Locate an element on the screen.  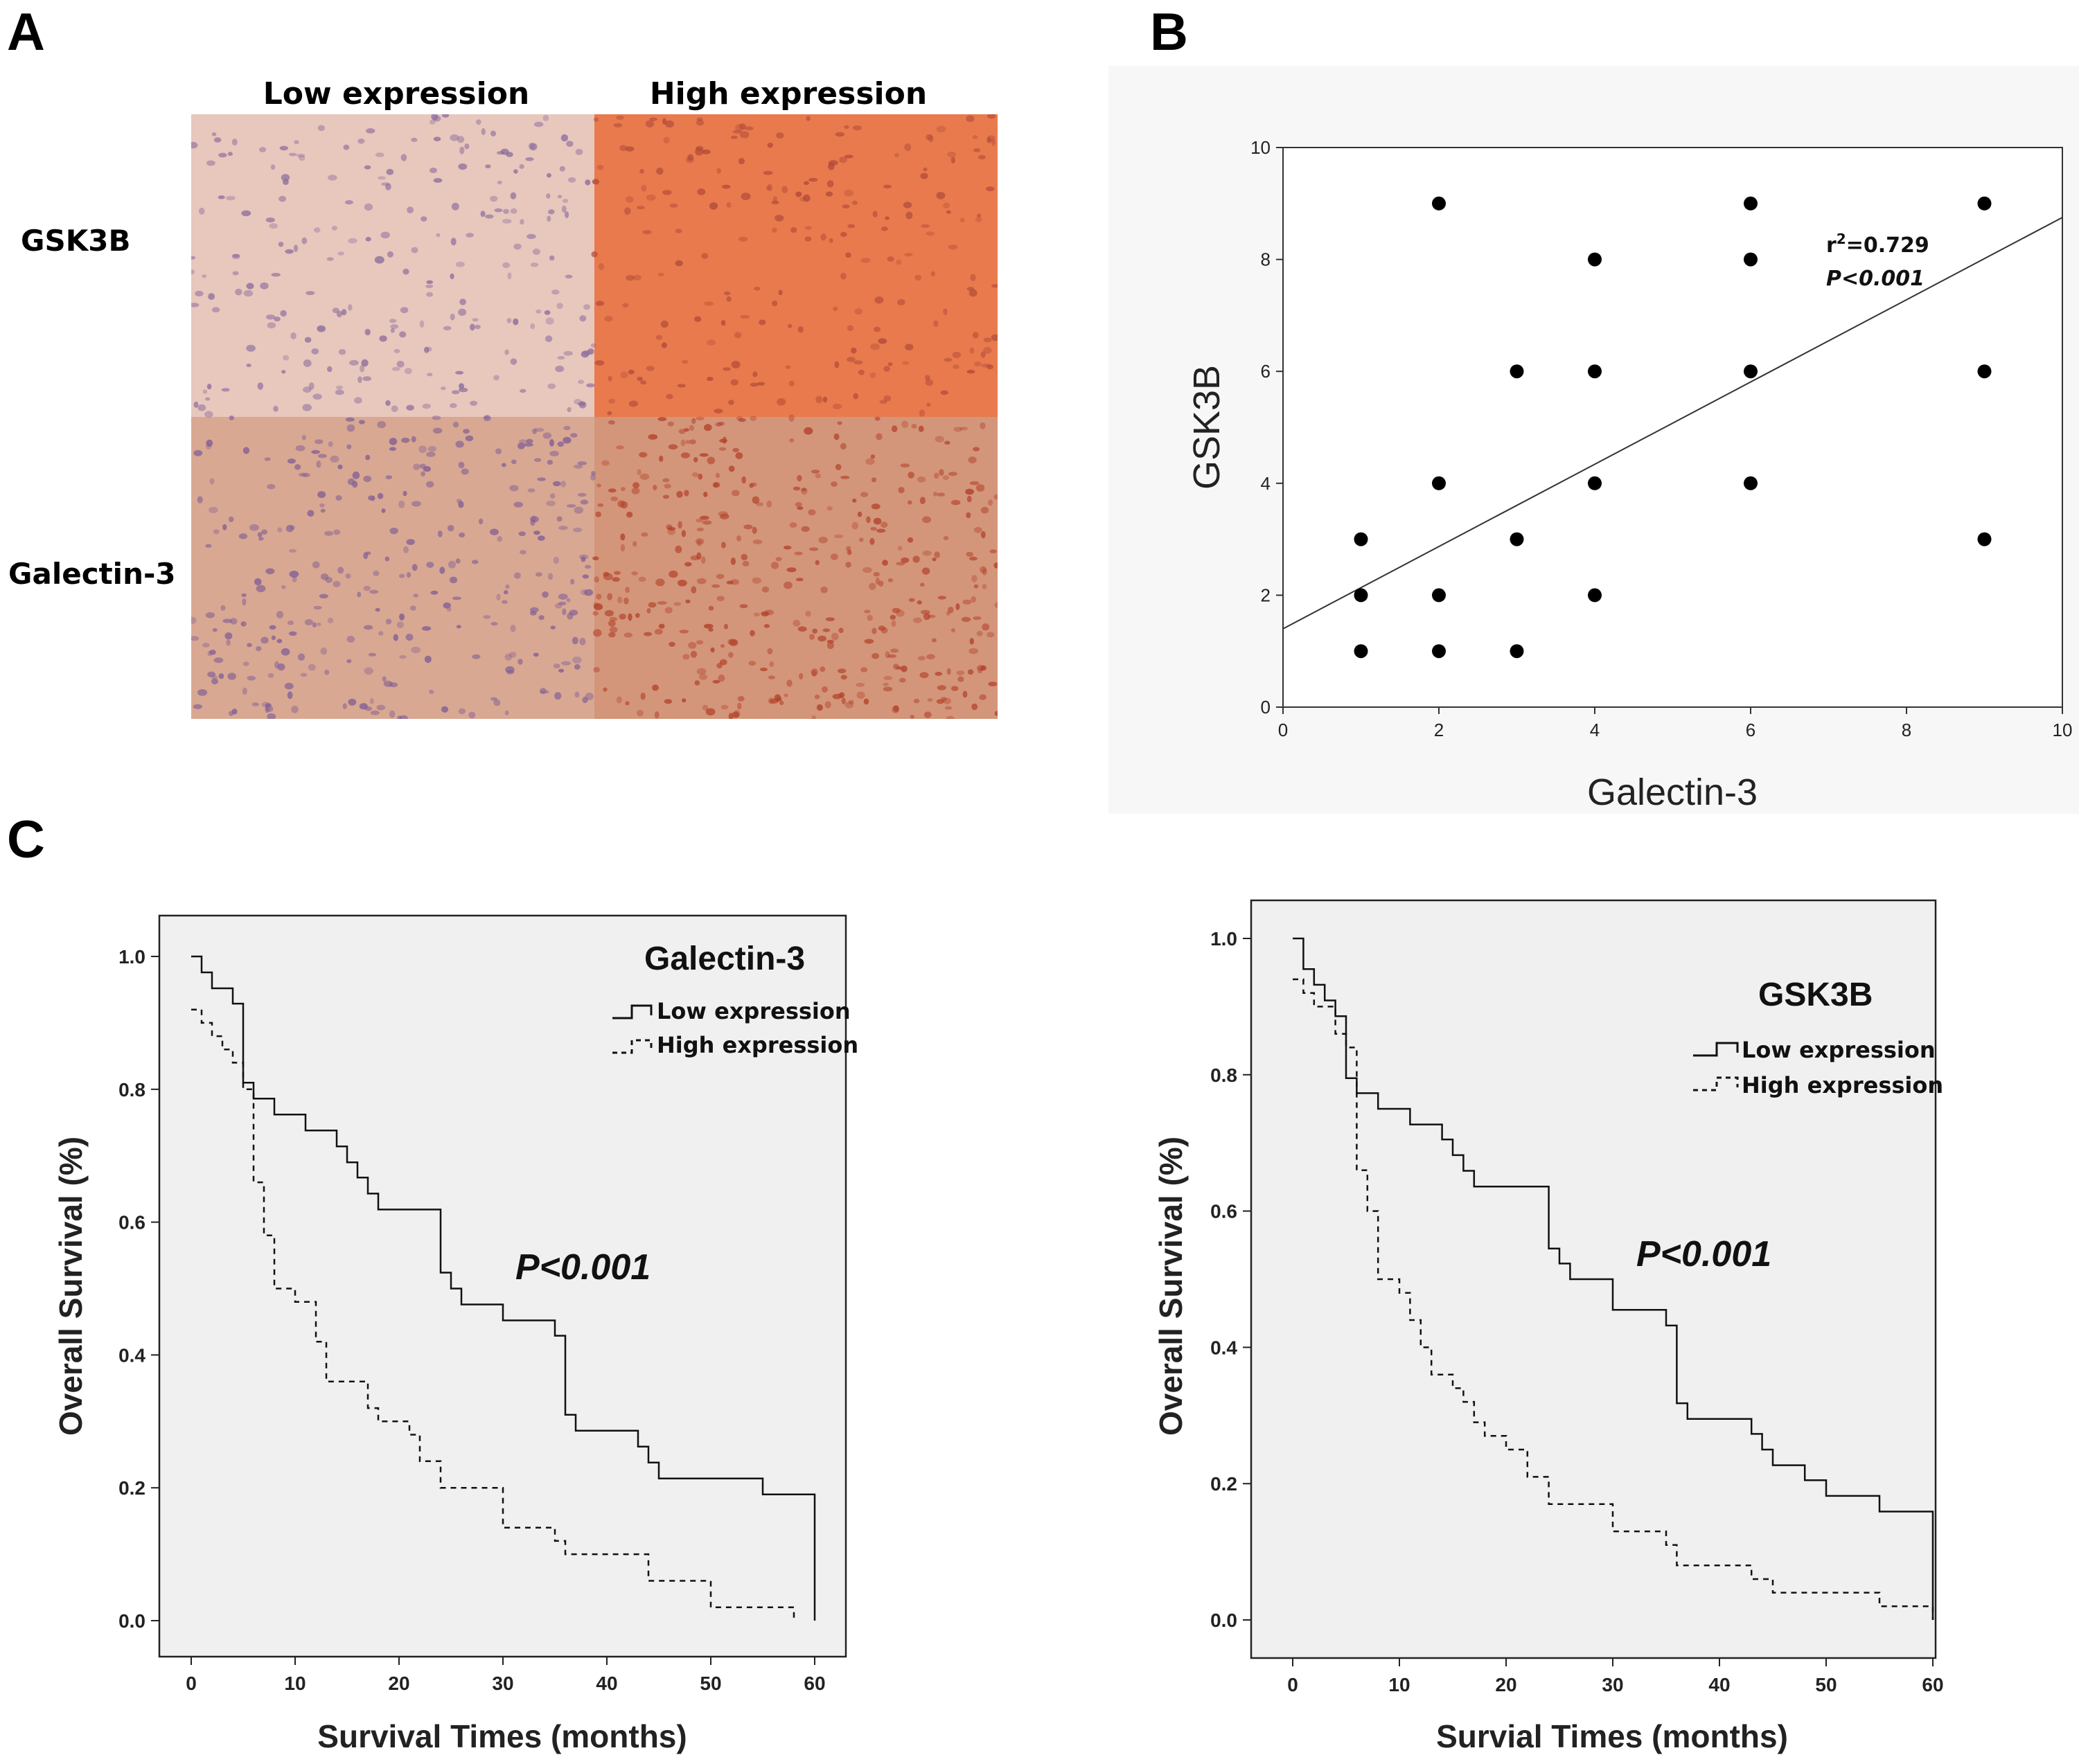
scatter-ytick-label: 0 is located at coordinates (1266, 707).